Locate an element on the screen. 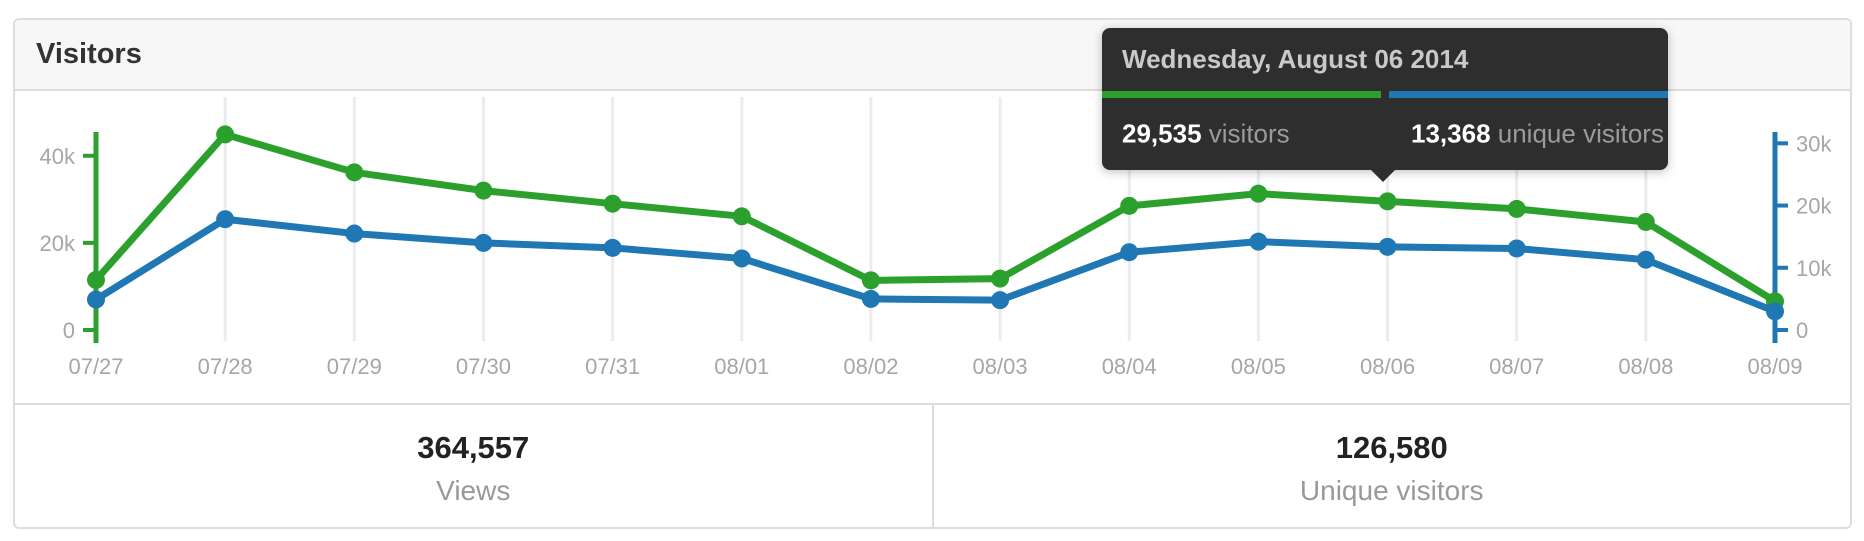  point-unique-visitors-08/06 is located at coordinates (1387, 246).